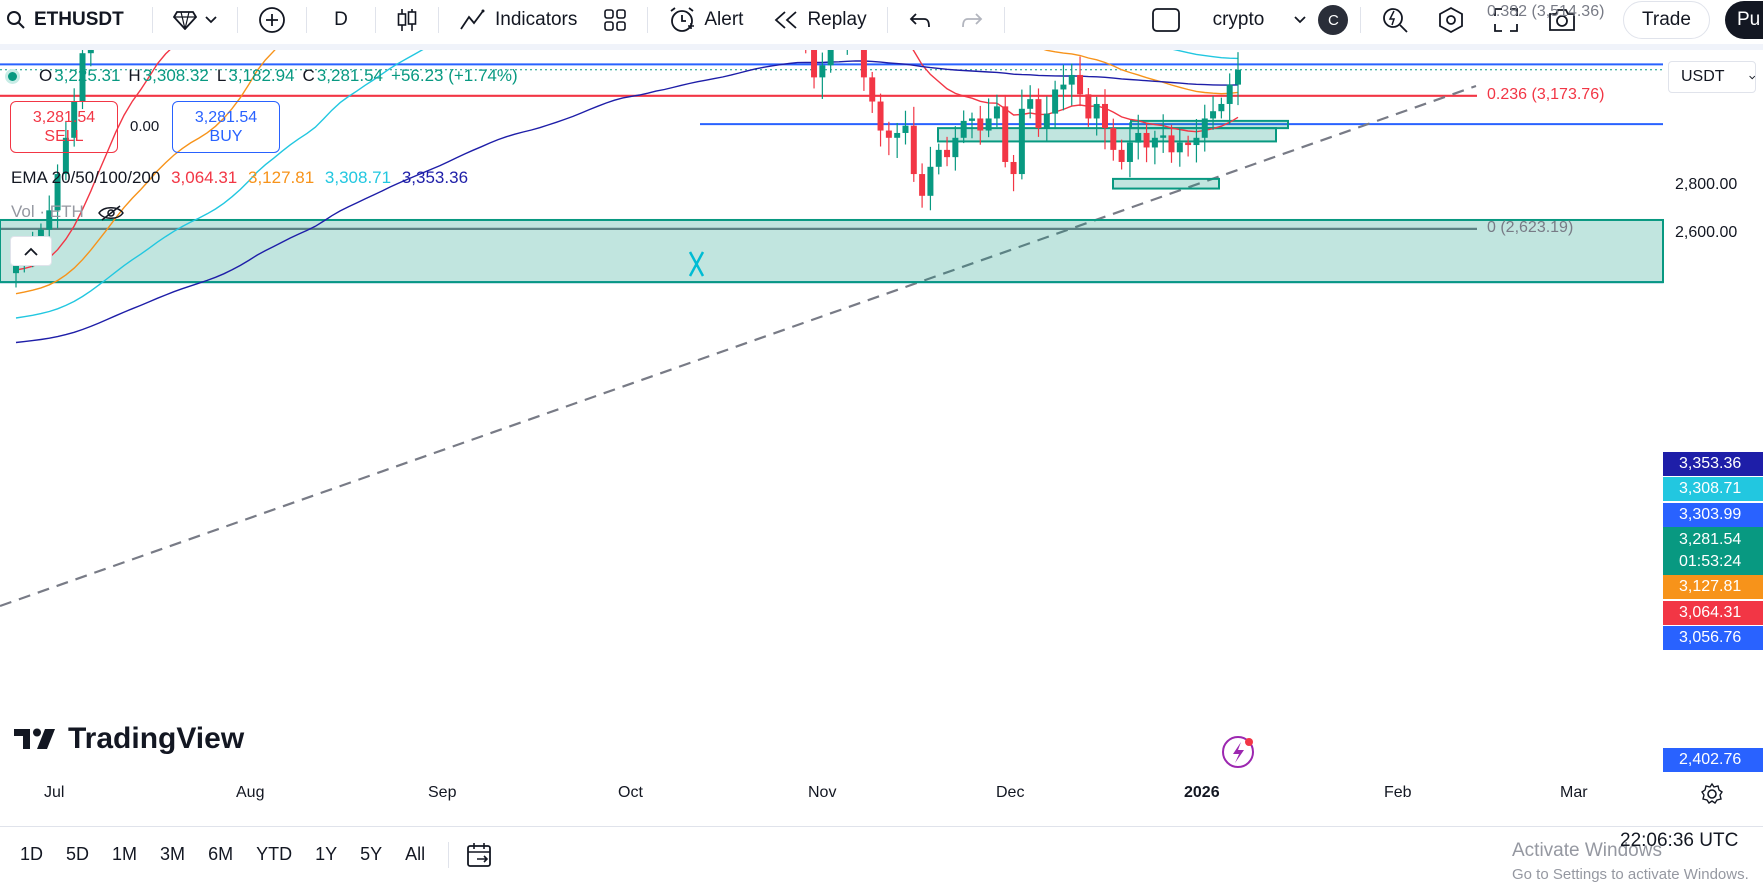  I want to click on sell-button: 3,281.54 SELL, so click(64, 127).